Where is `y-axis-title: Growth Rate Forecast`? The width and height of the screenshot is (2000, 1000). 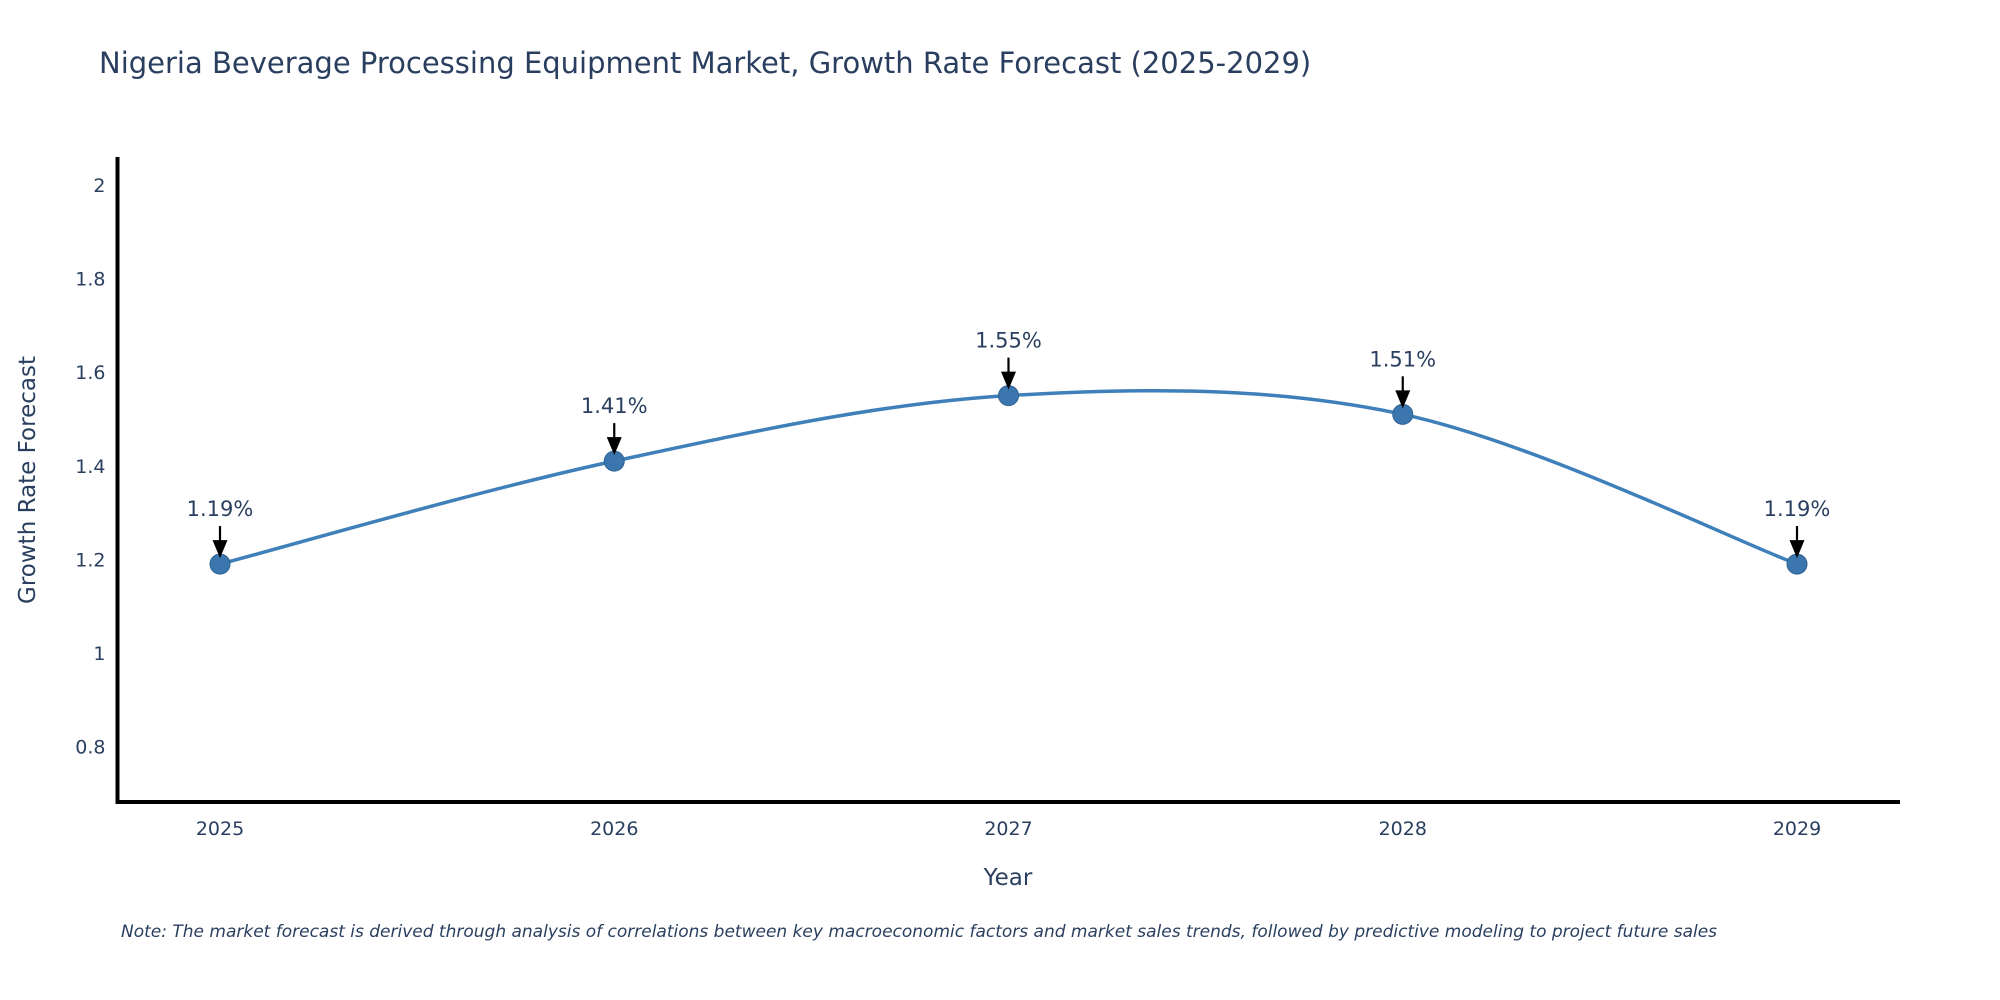
y-axis-title: Growth Rate Forecast is located at coordinates (28, 480).